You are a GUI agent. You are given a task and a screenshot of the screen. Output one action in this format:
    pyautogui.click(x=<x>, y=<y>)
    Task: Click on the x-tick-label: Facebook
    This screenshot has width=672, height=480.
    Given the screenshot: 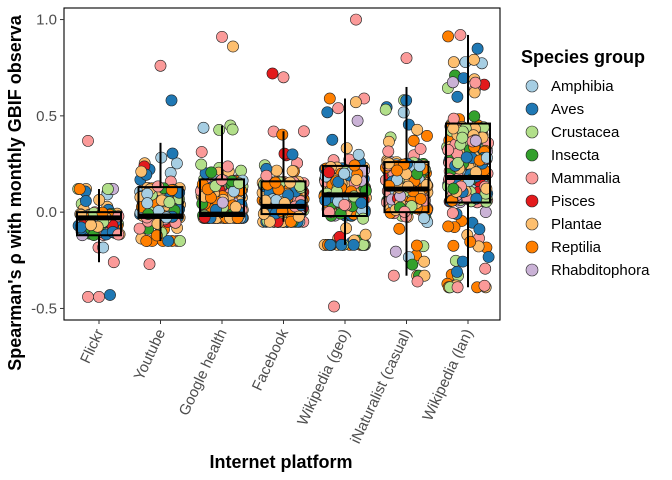 What is the action you would take?
    pyautogui.click(x=270, y=359)
    